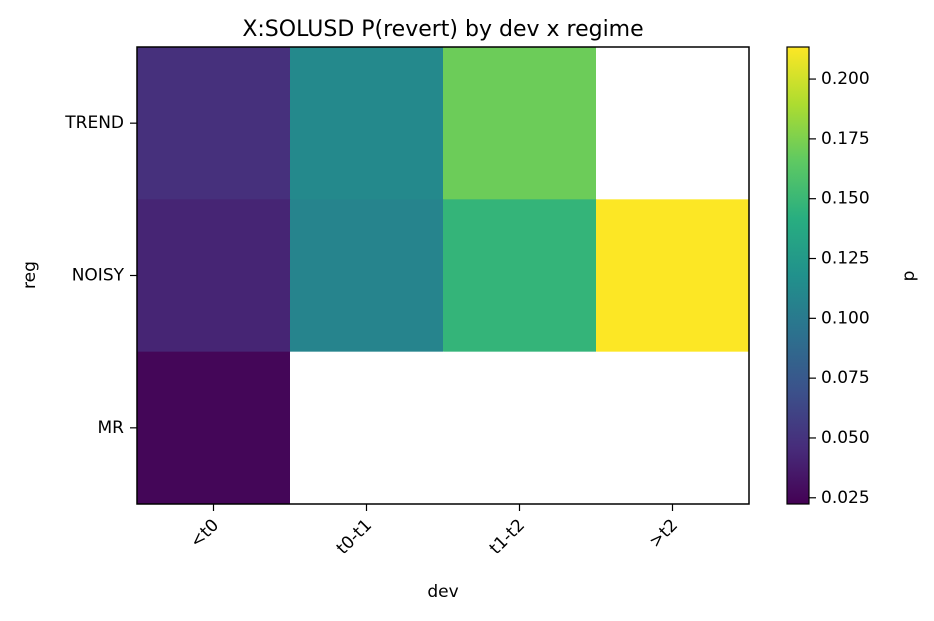 The width and height of the screenshot is (934, 621). I want to click on colorbar-label: p, so click(909, 276).